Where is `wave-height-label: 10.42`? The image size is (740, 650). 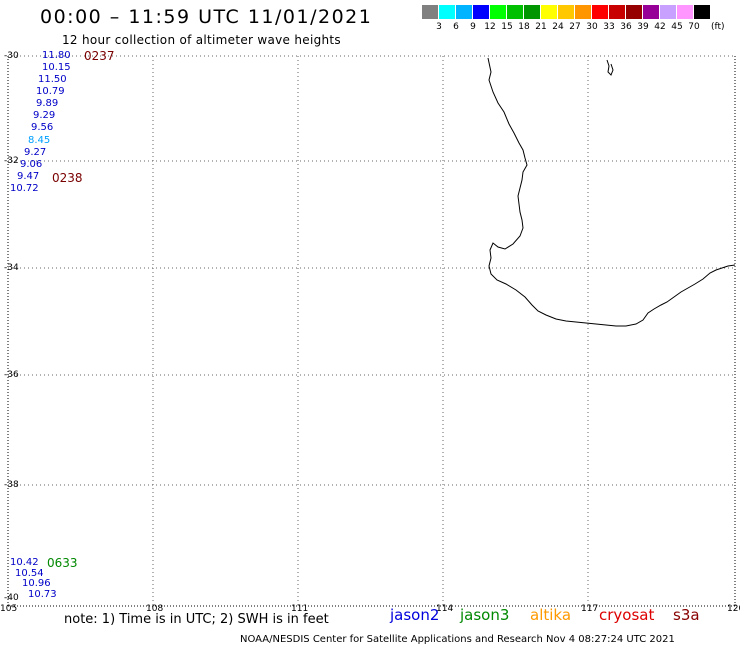
wave-height-label: 10.42 is located at coordinates (24, 562).